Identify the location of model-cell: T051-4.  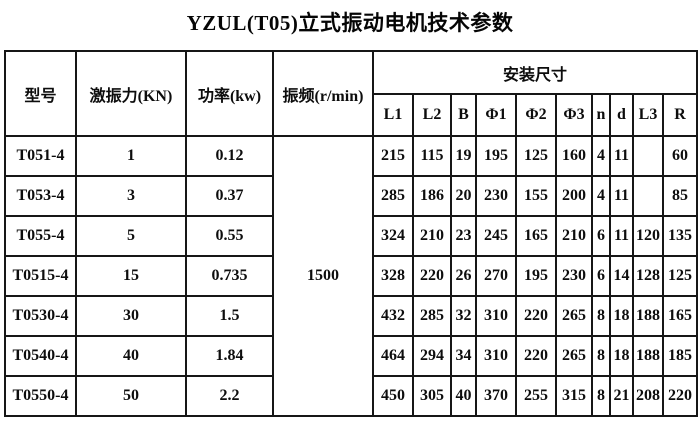
(40, 156).